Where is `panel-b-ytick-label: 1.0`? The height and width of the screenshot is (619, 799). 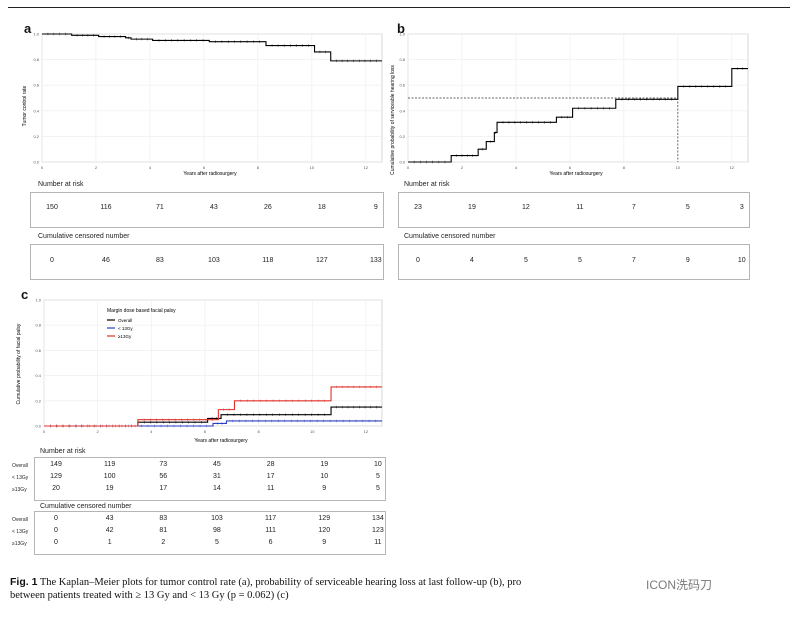 panel-b-ytick-label: 1.0 is located at coordinates (402, 34).